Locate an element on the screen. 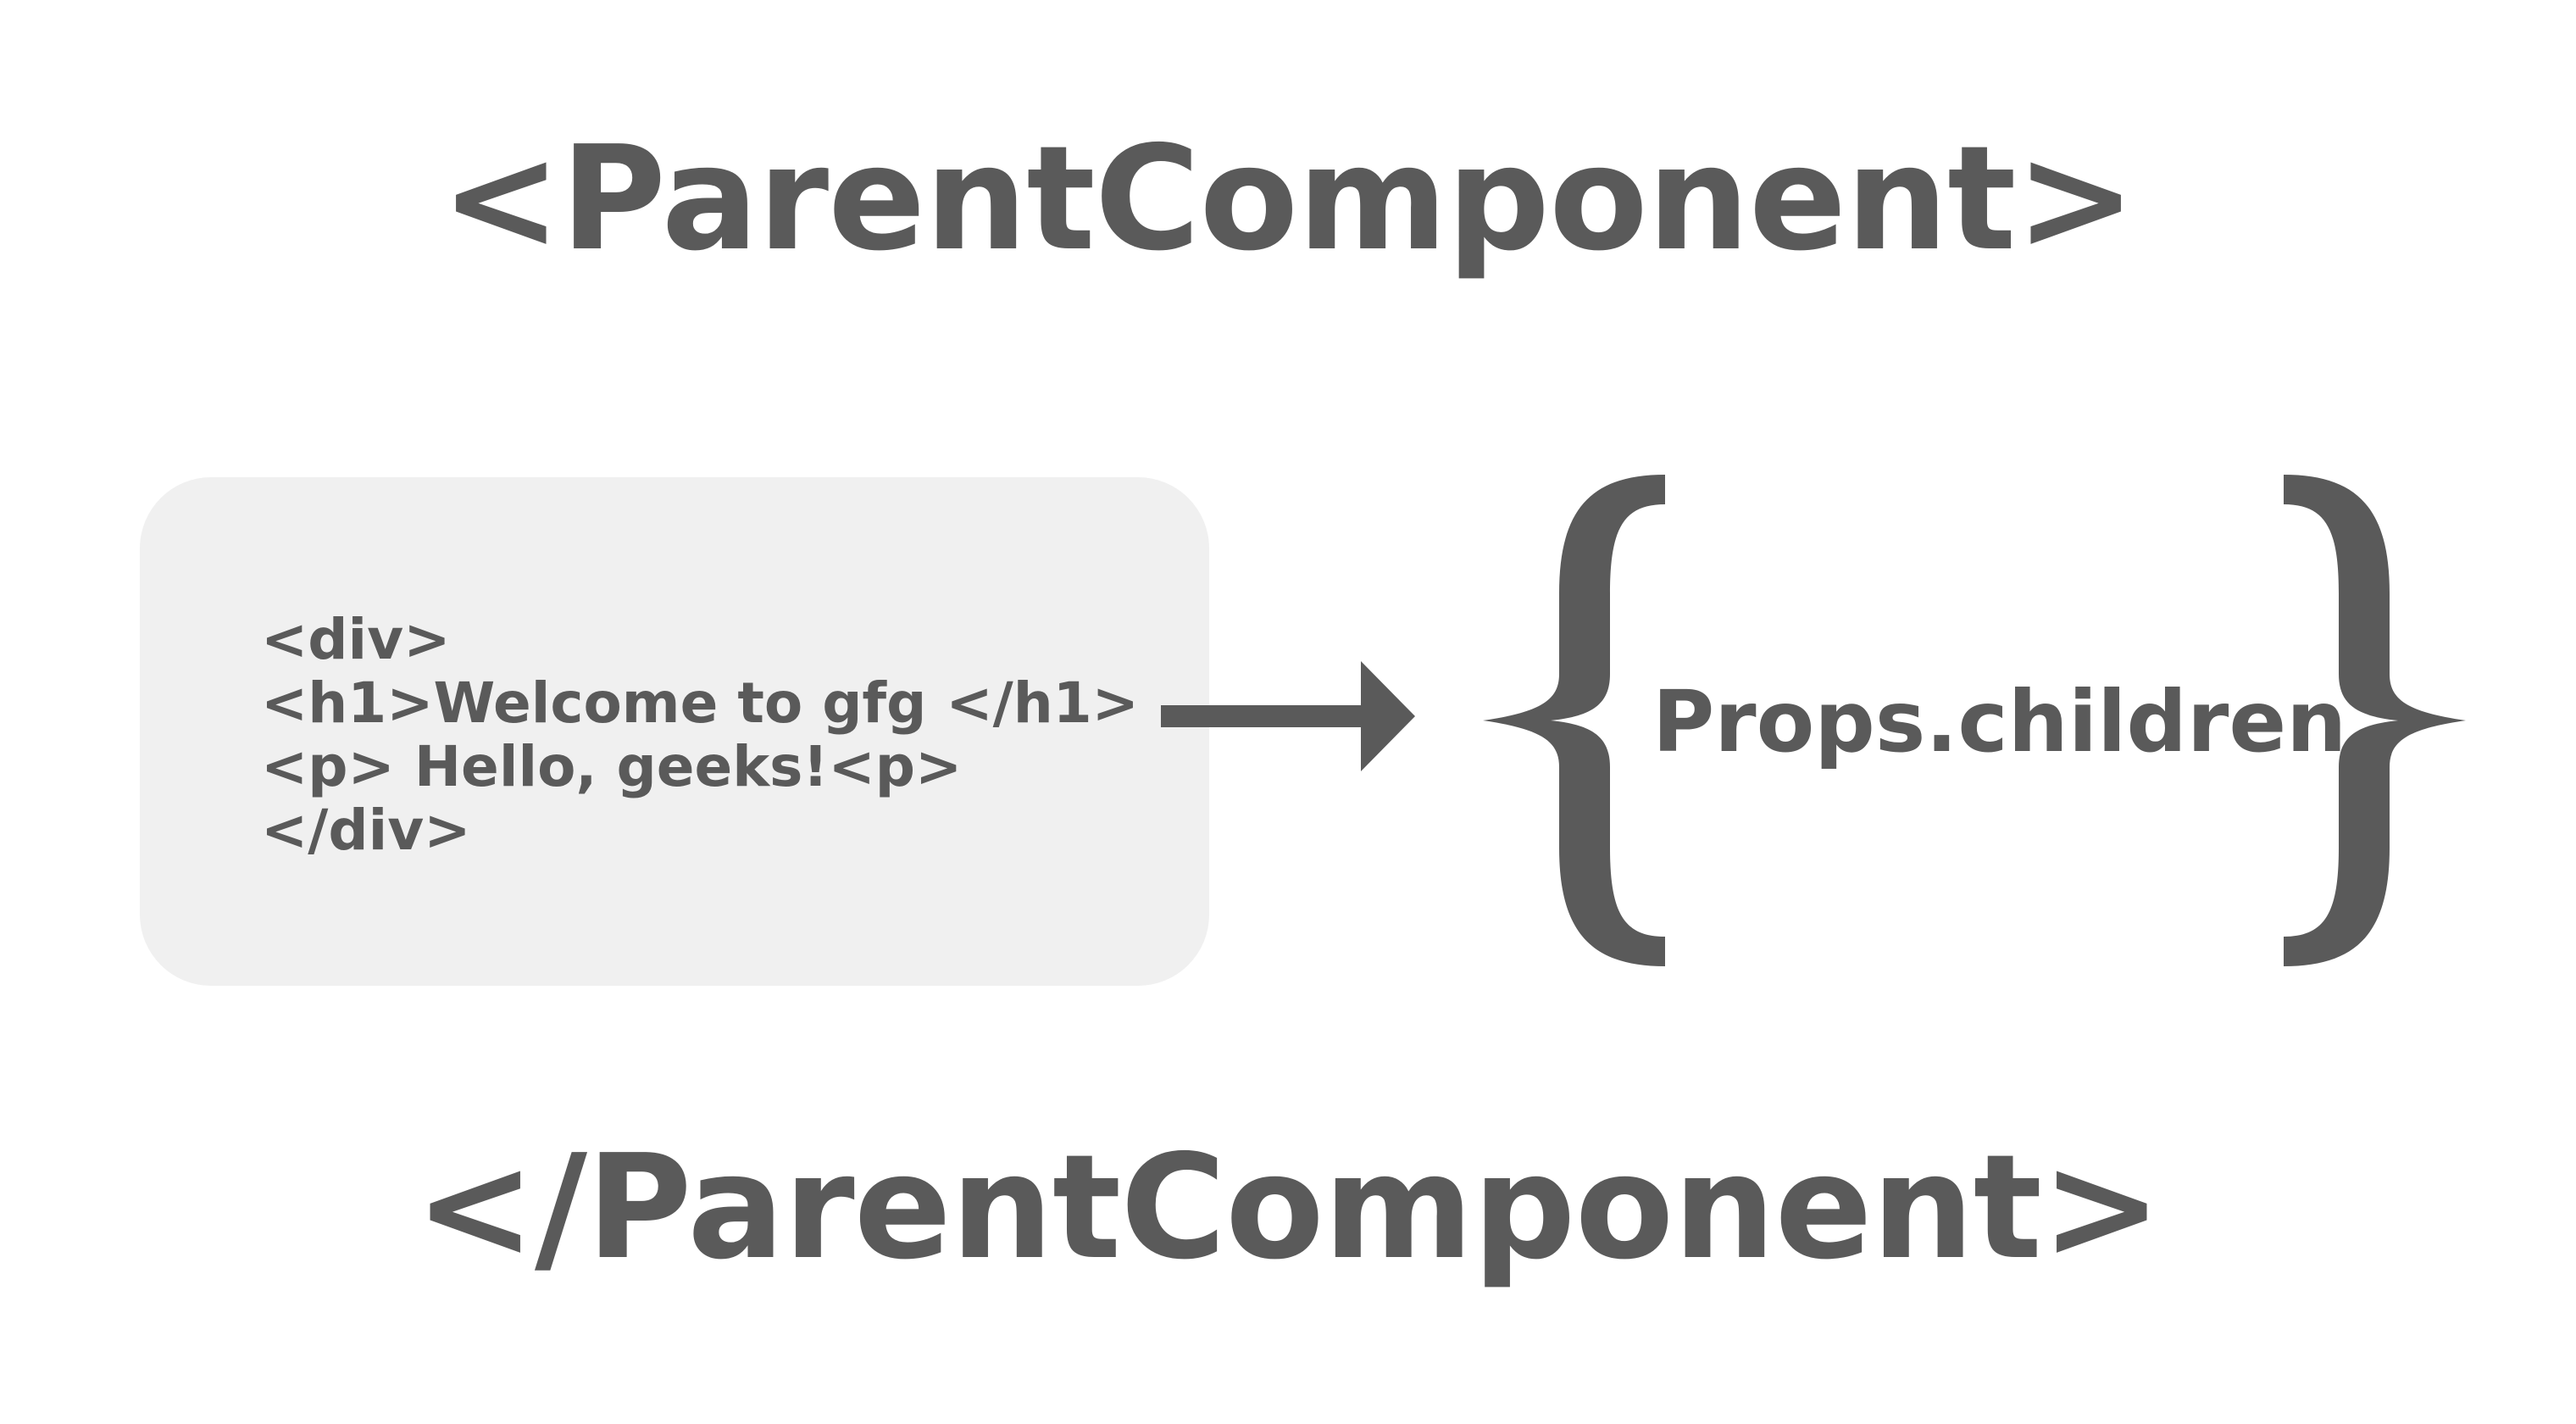  left-curly-brace-icon is located at coordinates (1574, 720).